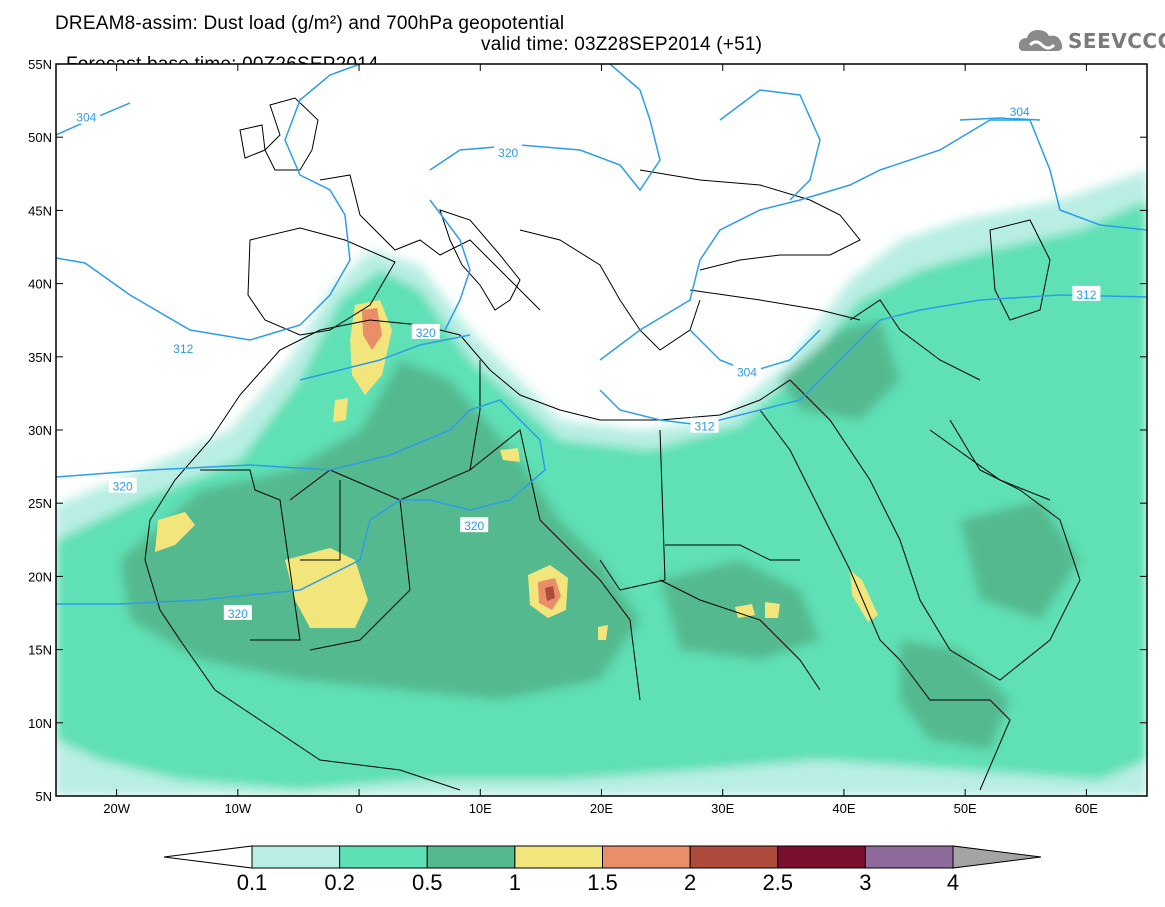  What do you see at coordinates (955, 695) in the screenshot?
I see `dust-shade-0.5e` at bounding box center [955, 695].